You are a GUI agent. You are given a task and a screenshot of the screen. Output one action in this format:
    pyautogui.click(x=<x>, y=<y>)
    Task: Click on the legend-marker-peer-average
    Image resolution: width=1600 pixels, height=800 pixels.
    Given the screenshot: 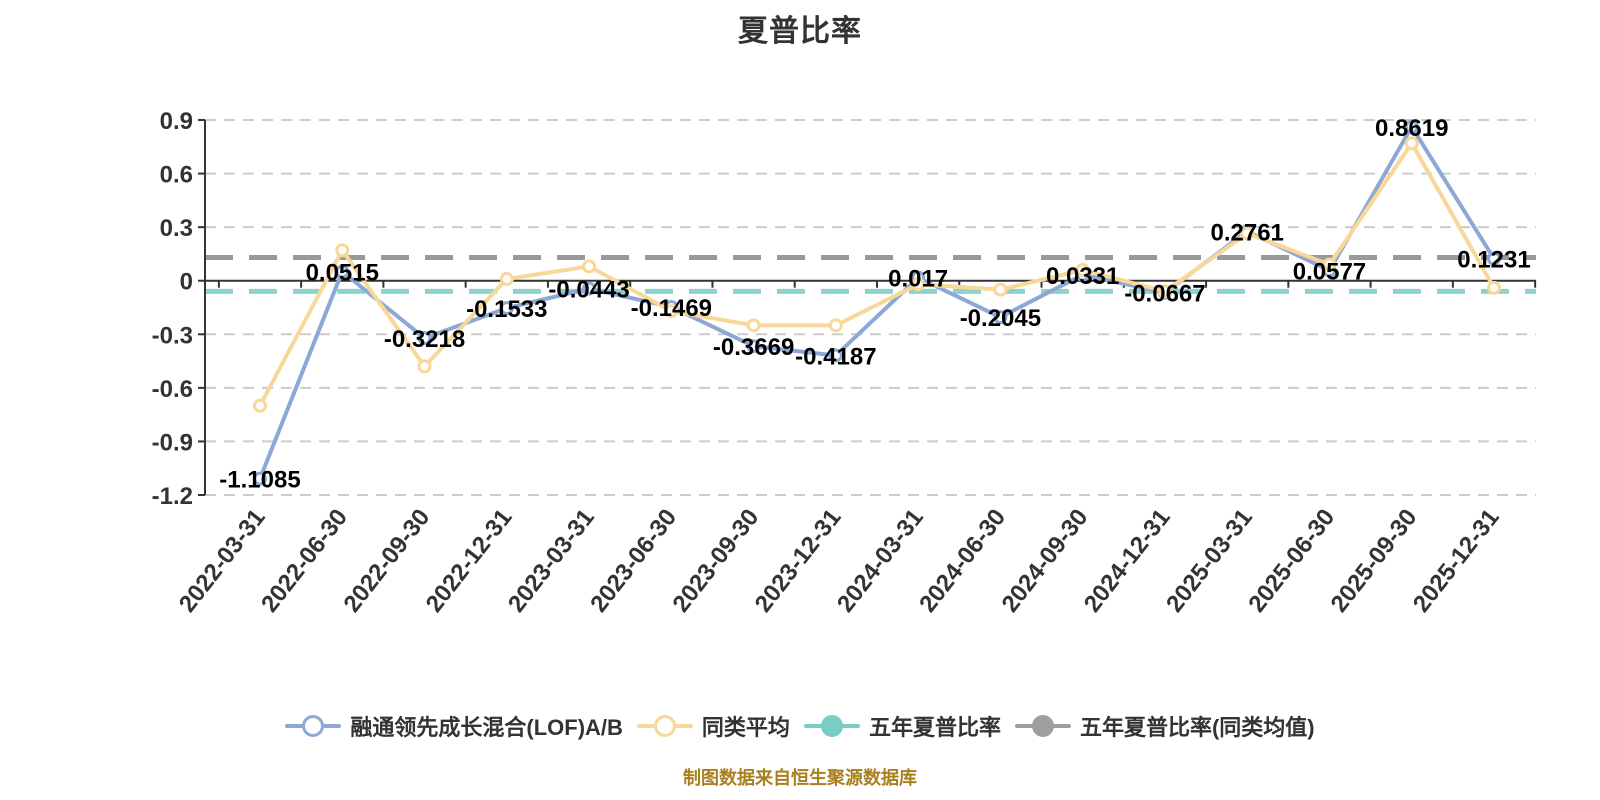 What is the action you would take?
    pyautogui.click(x=664, y=726)
    